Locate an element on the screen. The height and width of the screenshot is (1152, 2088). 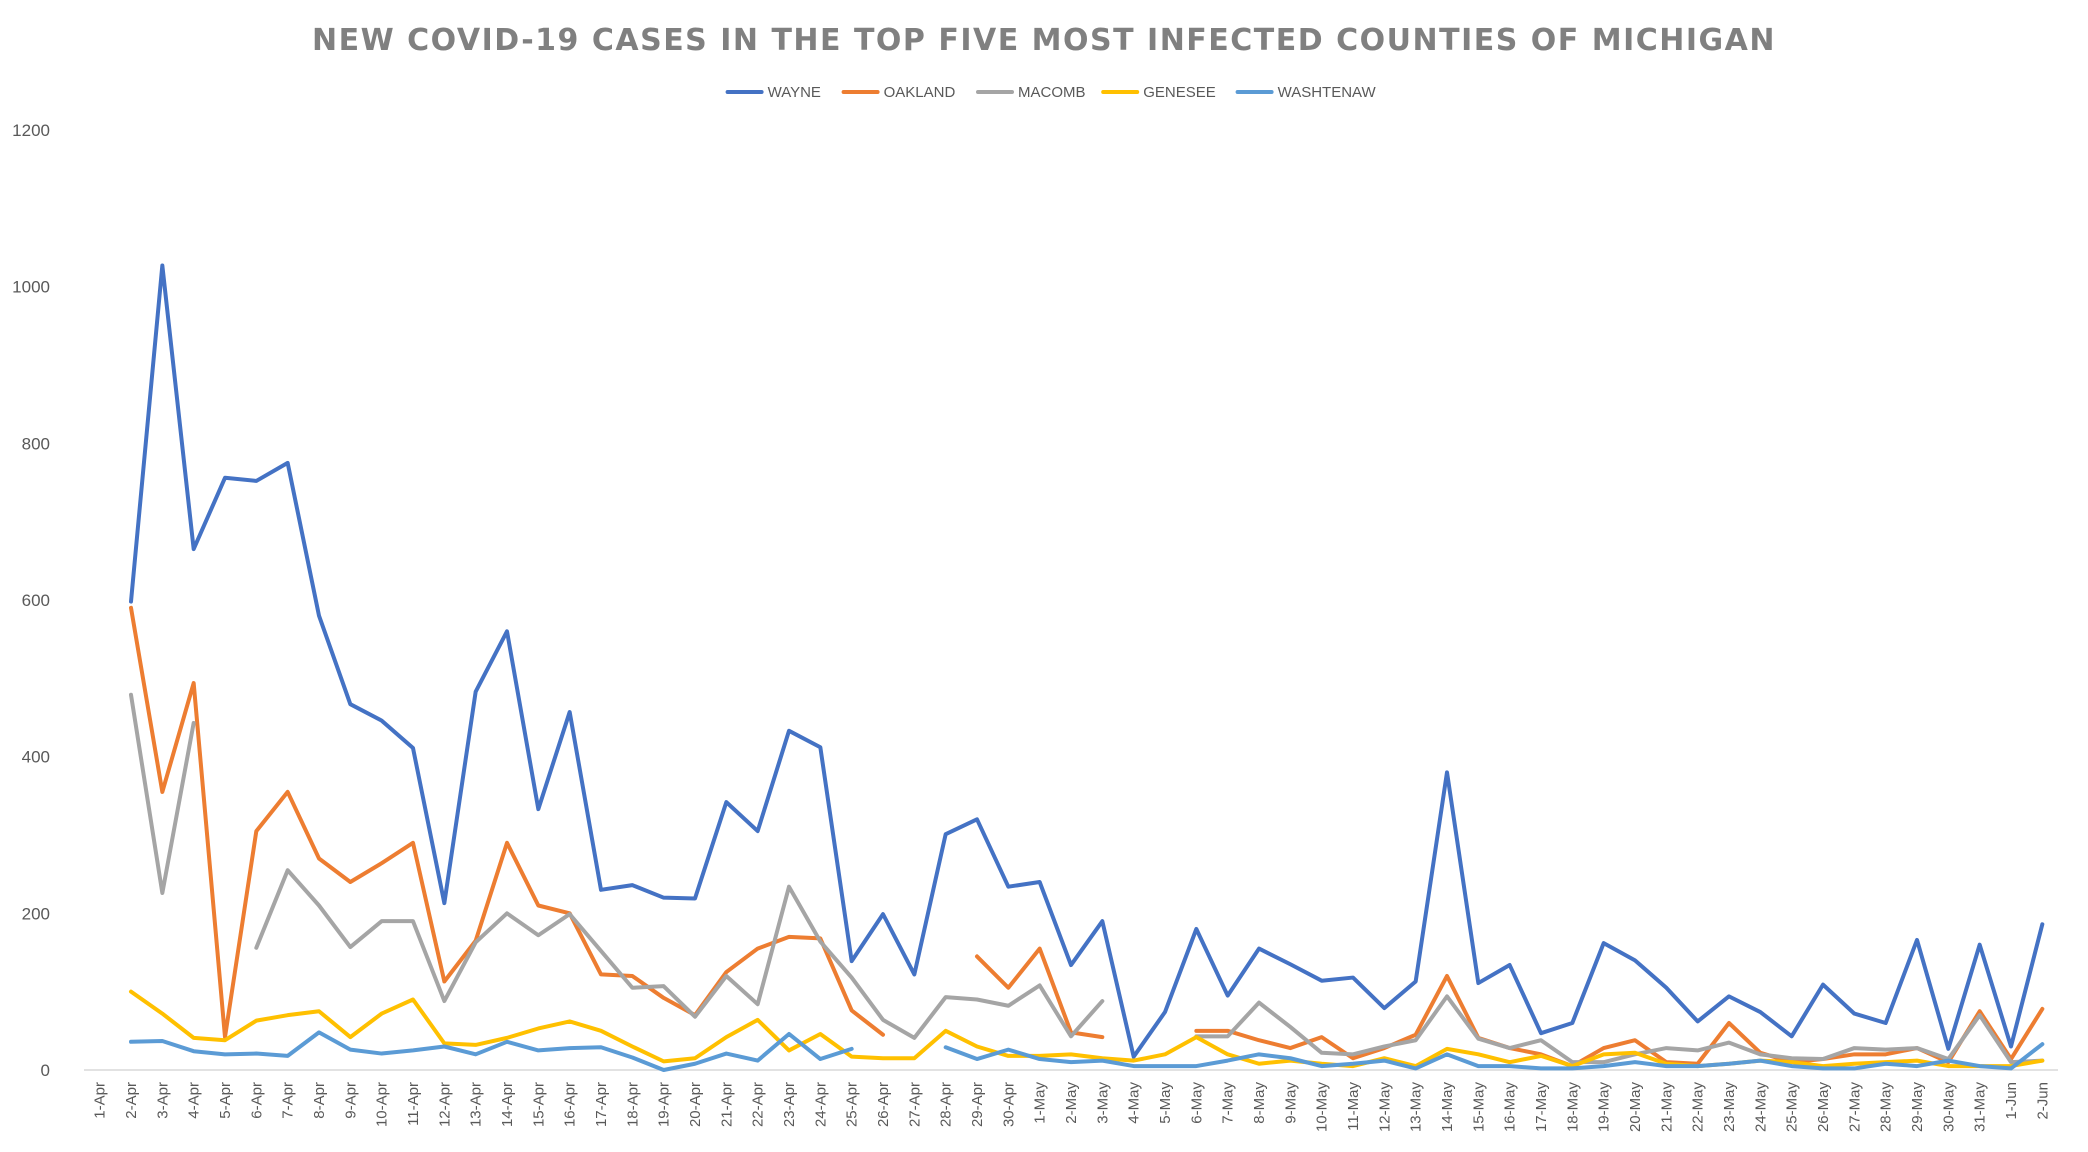
y-tick-label: 1000 is located at coordinates (31, 287).